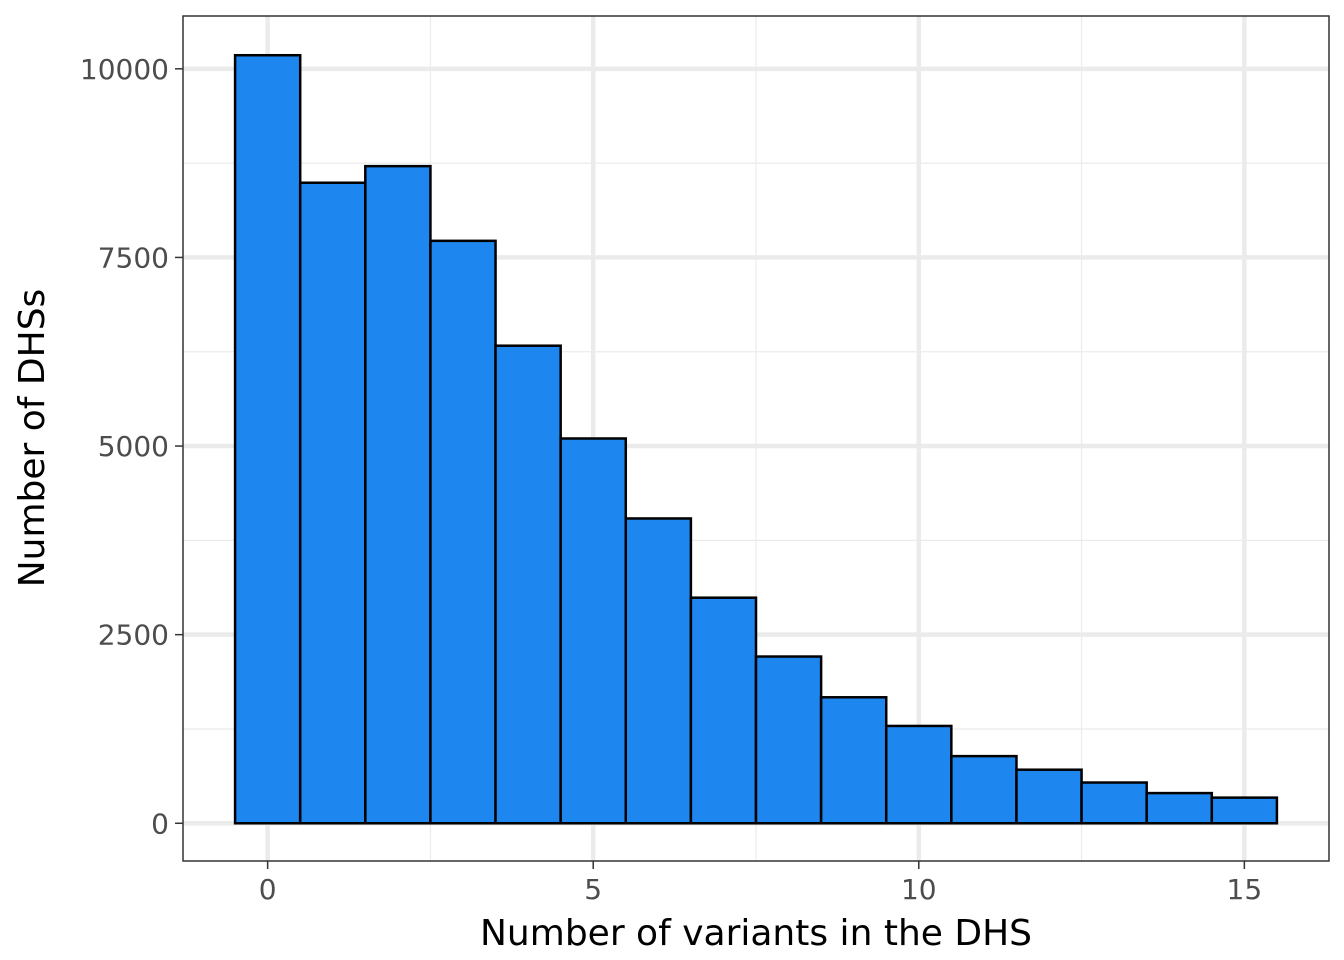 This screenshot has width=1344, height=960. What do you see at coordinates (32, 438) in the screenshot?
I see `y-axis-title: Number of DHSs` at bounding box center [32, 438].